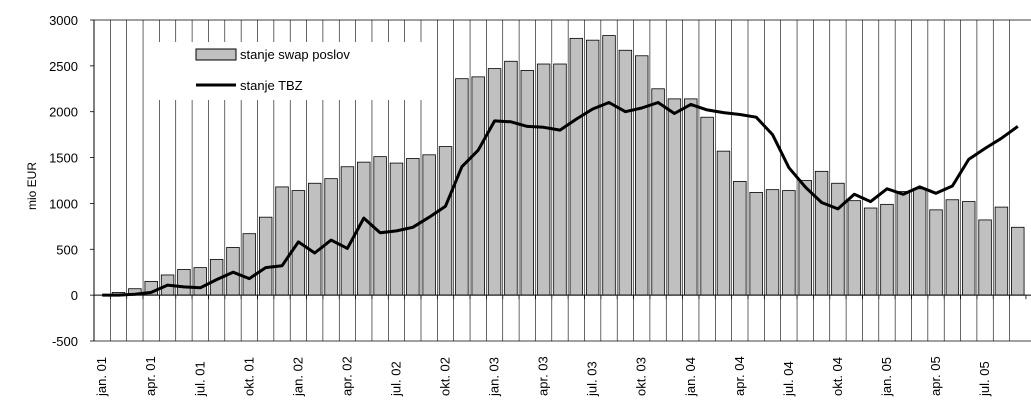  I want to click on y-tick-label: 3000, so click(63, 20).